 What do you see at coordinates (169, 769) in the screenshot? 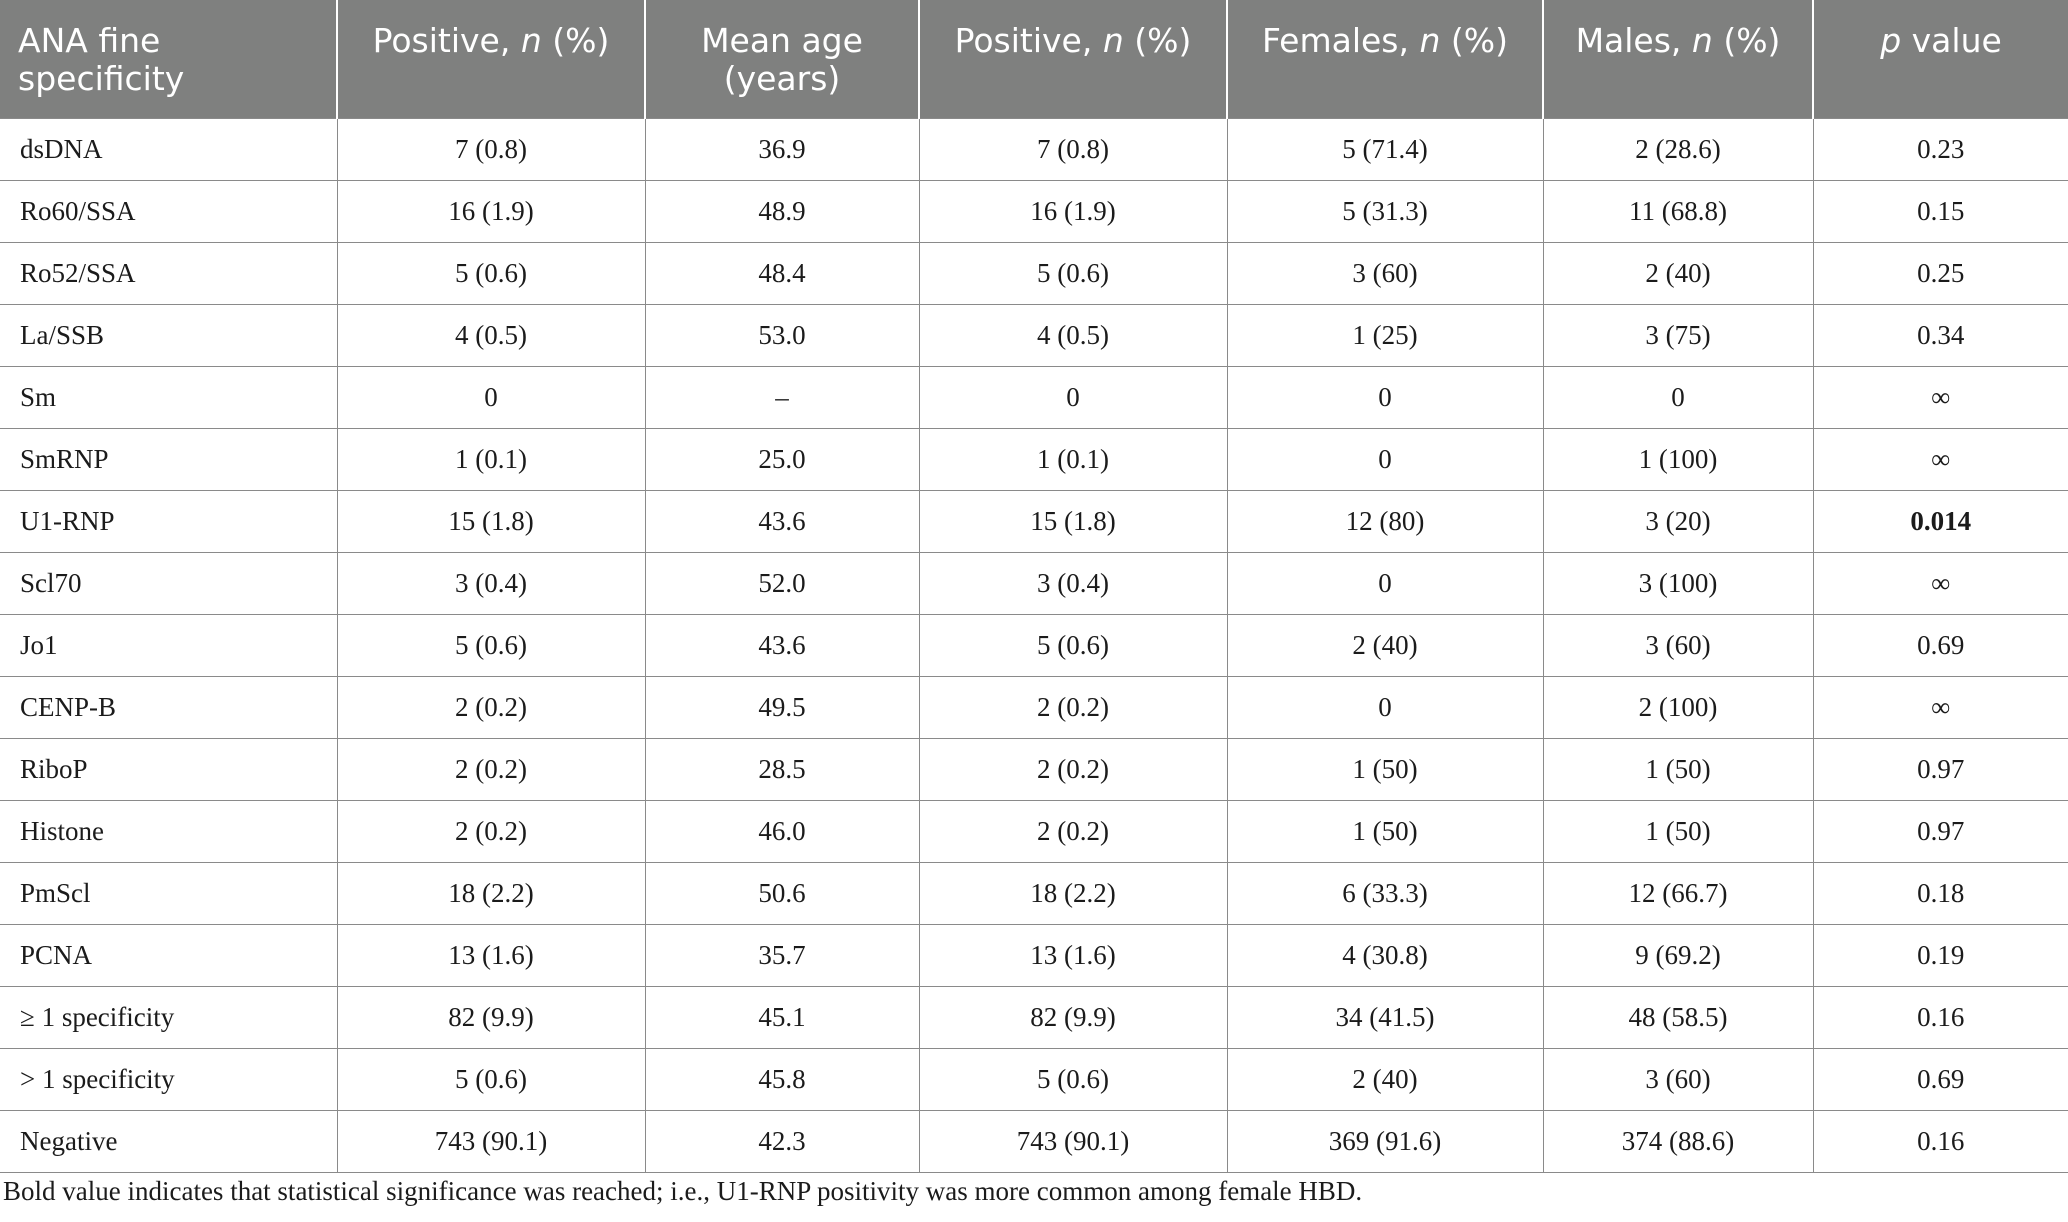
I see `cell-specificity: RiboP` at bounding box center [169, 769].